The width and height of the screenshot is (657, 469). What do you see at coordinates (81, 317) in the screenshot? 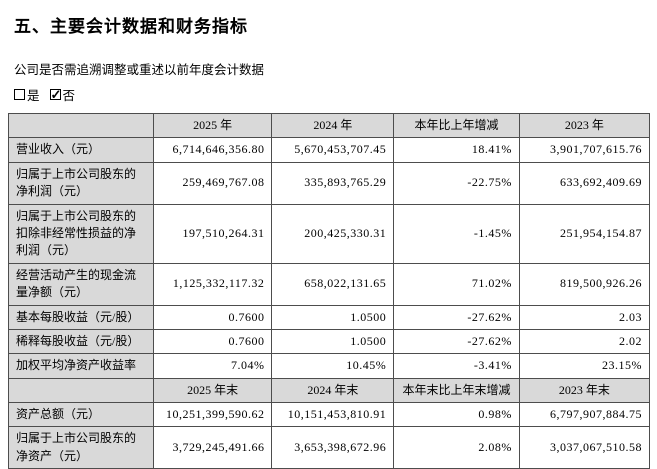
I see `row-label: 基本每股收益（元/股）` at bounding box center [81, 317].